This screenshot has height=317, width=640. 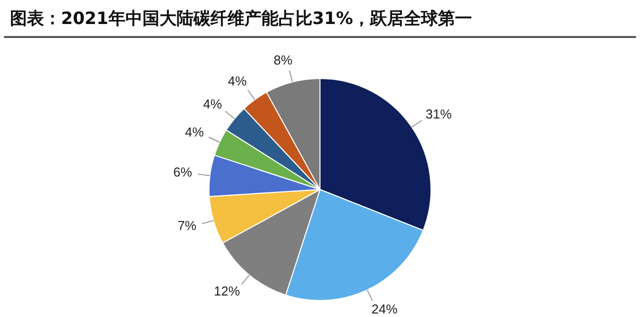 What do you see at coordinates (439, 114) in the screenshot?
I see `data-label: 31%` at bounding box center [439, 114].